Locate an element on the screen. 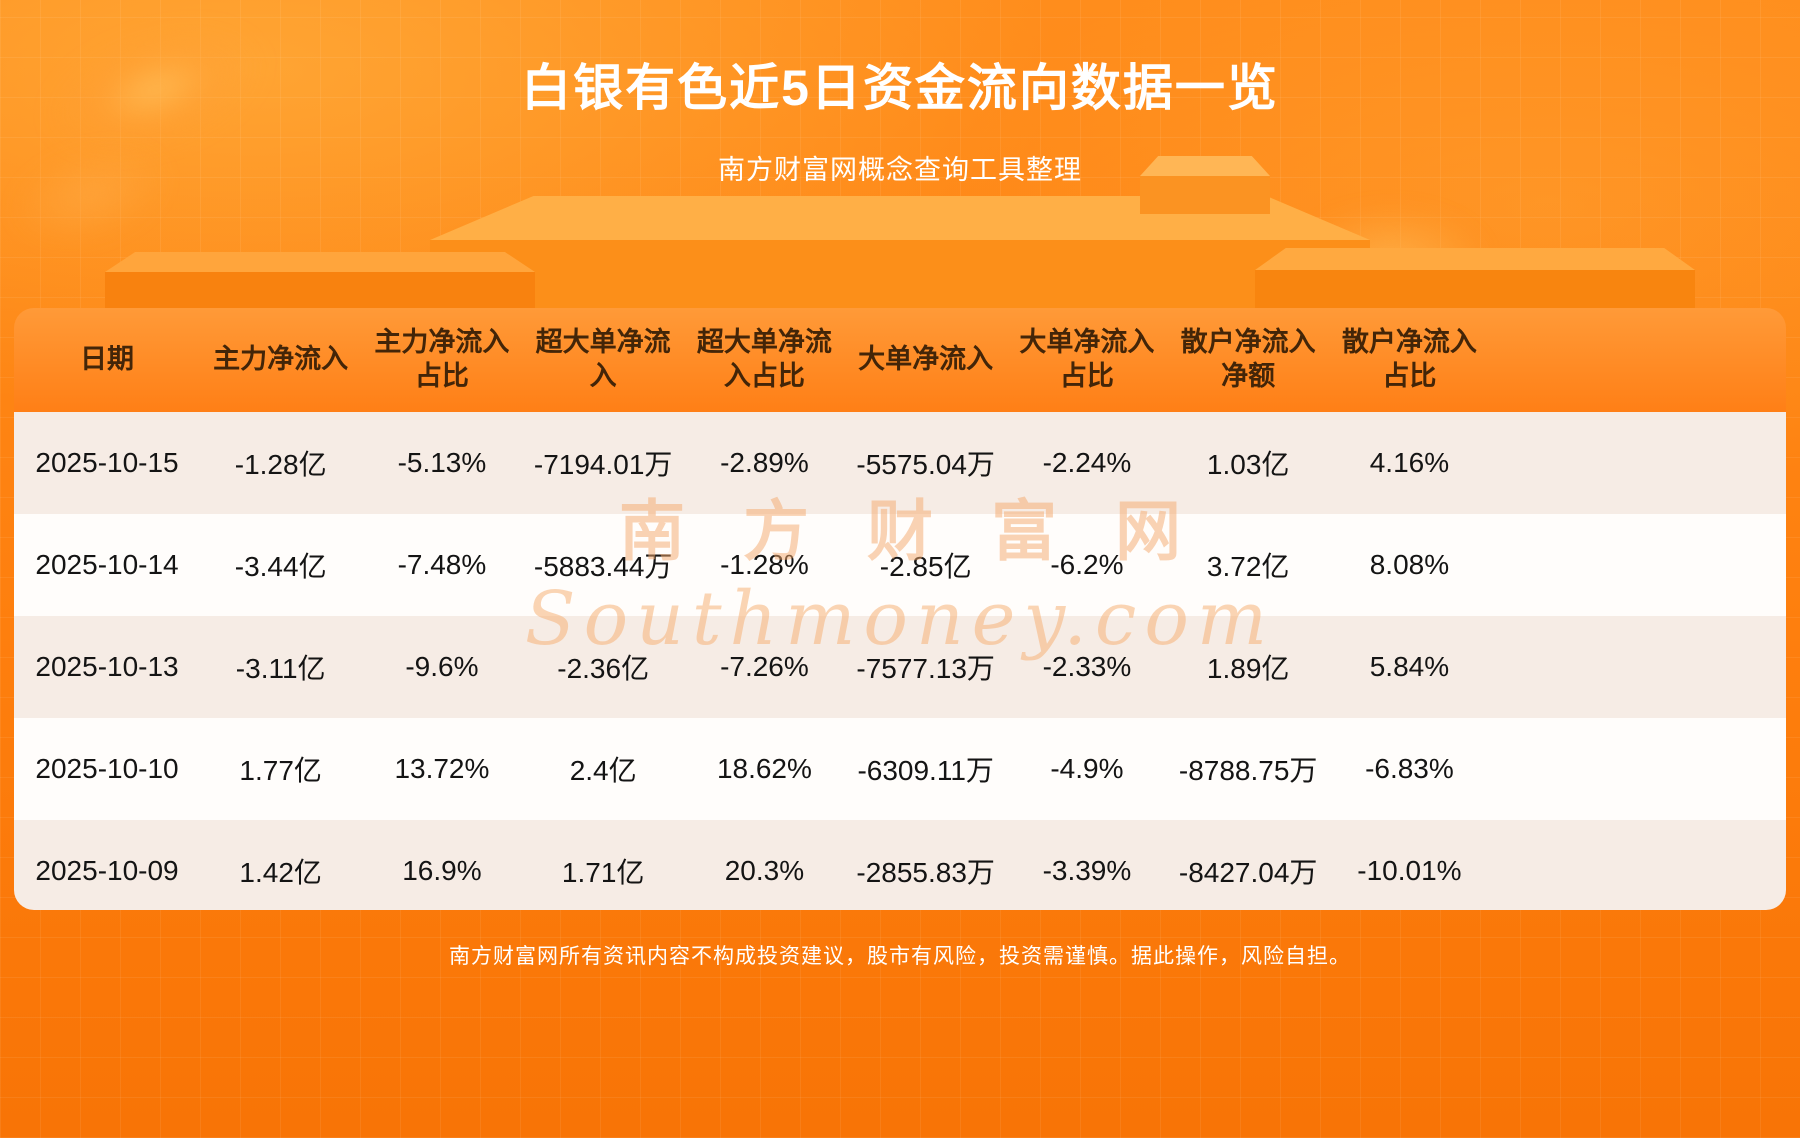  value-cell: -7.48% is located at coordinates (442, 565).